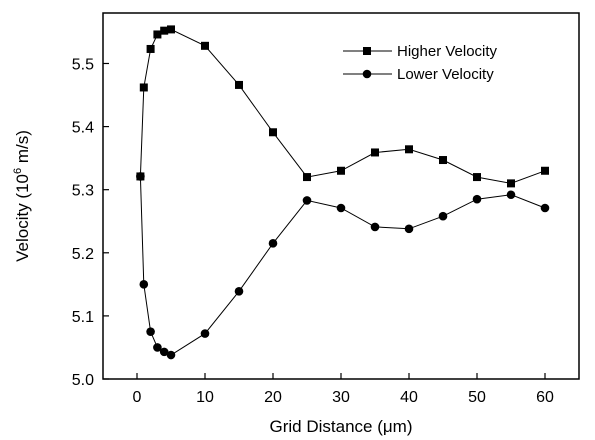 This screenshot has height=440, width=595. I want to click on legend-item-lower-velocity: Lower Velocity, so click(418, 74).